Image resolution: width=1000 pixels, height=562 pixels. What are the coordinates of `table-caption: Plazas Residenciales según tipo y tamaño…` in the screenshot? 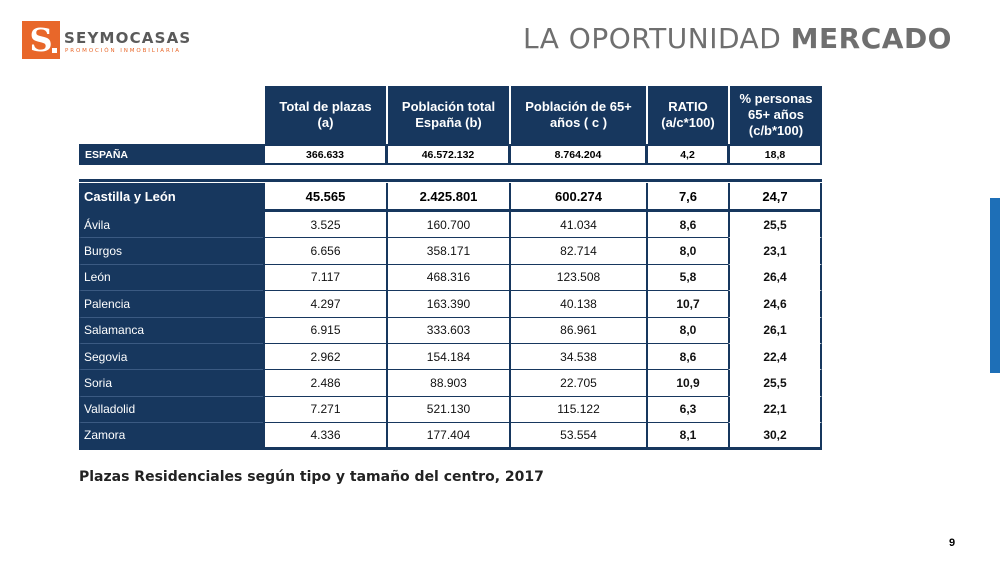 It's located at (311, 477).